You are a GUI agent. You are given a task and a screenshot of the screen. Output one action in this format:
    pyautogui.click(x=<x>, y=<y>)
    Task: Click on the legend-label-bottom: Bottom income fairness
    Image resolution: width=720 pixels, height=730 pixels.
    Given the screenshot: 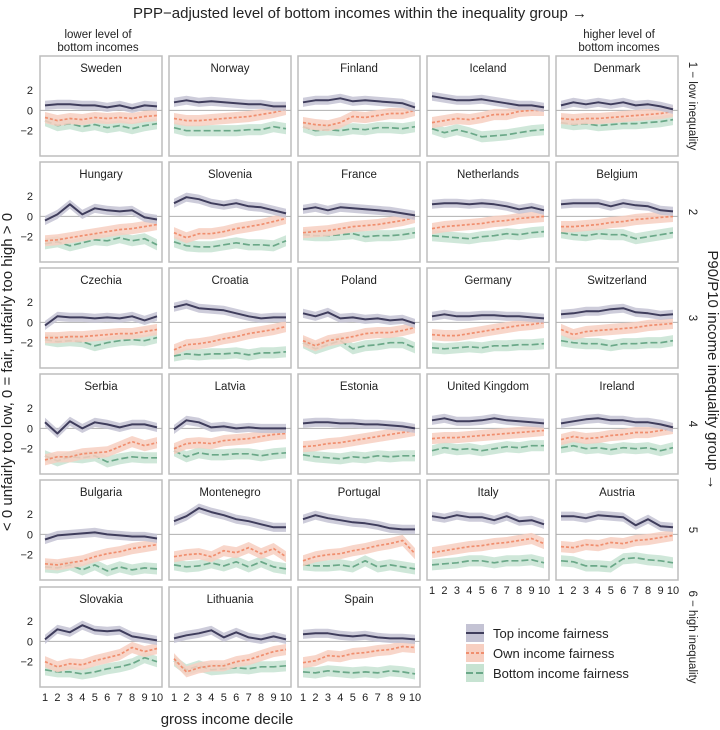 What is the action you would take?
    pyautogui.click(x=561, y=673)
    